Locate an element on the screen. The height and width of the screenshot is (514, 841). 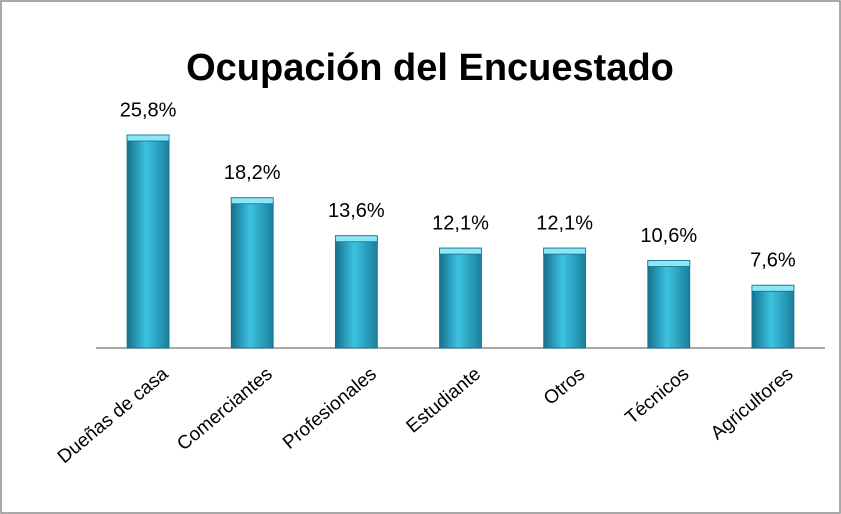
value-label: 7,6% is located at coordinates (773, 261).